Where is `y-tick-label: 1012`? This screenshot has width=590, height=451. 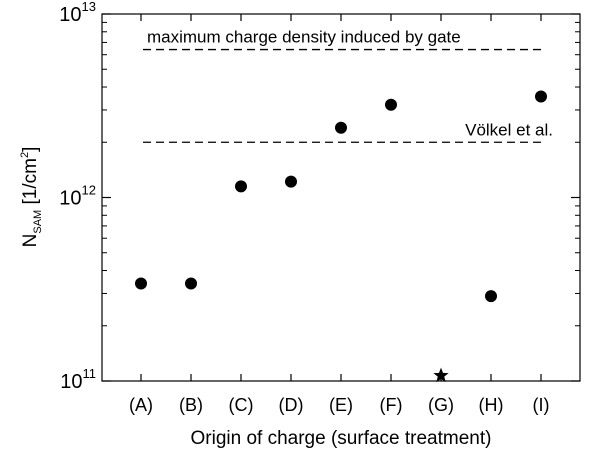
y-tick-label: 1012 is located at coordinates (77, 196).